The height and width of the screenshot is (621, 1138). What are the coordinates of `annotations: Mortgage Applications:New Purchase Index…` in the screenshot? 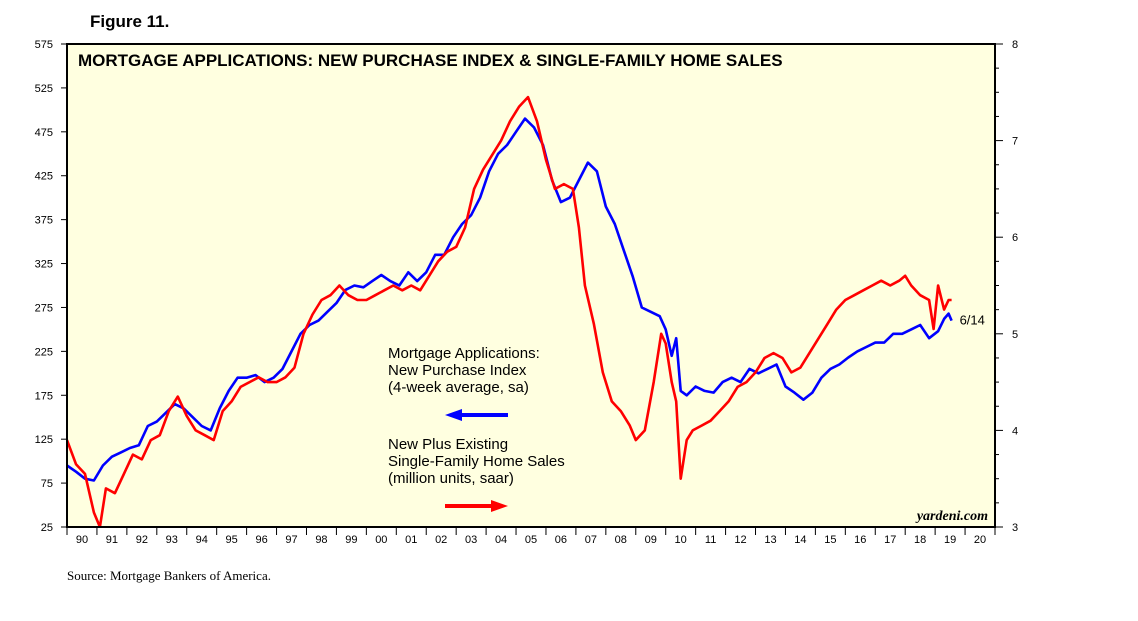 It's located at (476, 428).